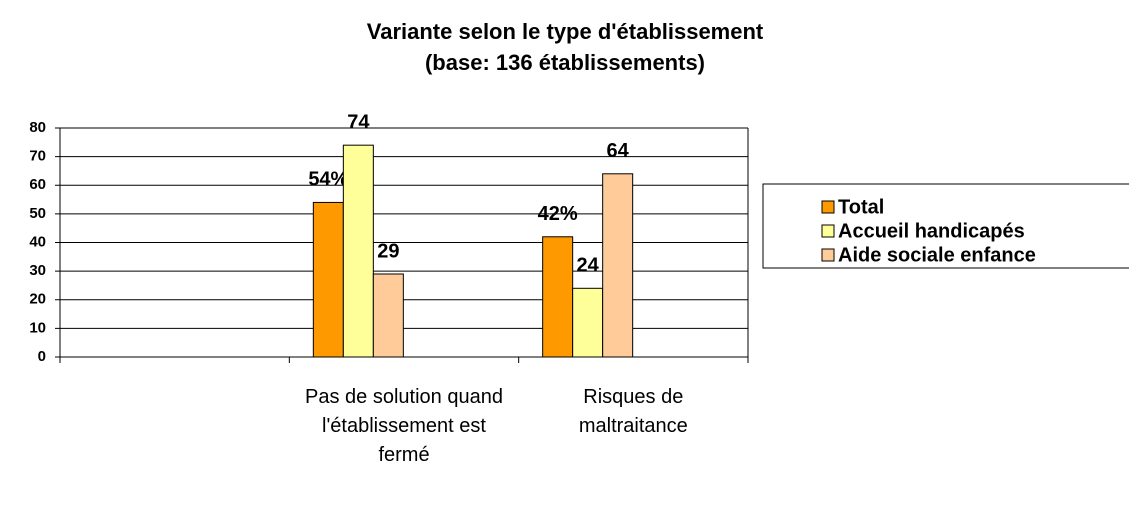 The image size is (1129, 510). What do you see at coordinates (937, 255) in the screenshot?
I see `legend-label: Aide sociale enfance` at bounding box center [937, 255].